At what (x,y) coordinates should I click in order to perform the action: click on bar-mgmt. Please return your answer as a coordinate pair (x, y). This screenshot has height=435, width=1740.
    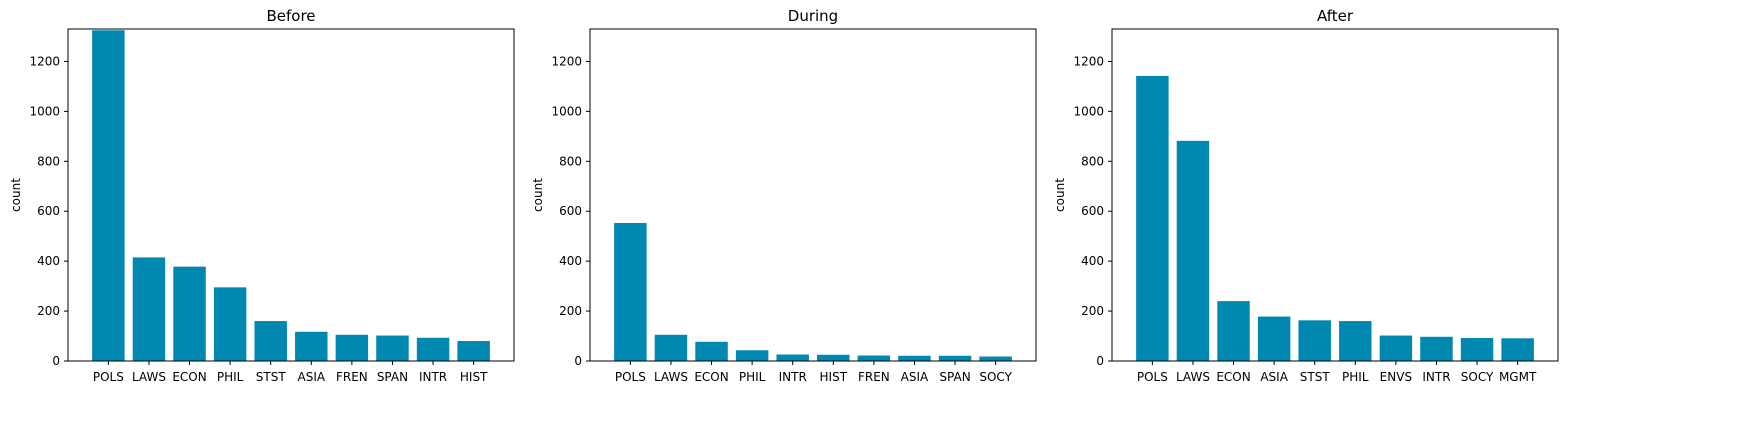
    Looking at the image, I should click on (1517, 349).